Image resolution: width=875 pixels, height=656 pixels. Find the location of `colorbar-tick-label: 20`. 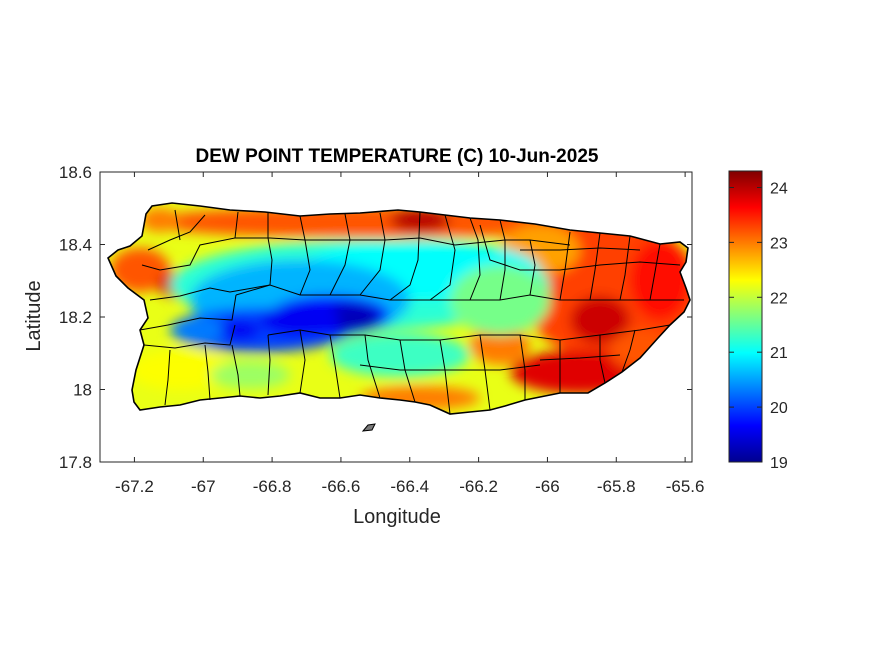

colorbar-tick-label: 20 is located at coordinates (779, 408).